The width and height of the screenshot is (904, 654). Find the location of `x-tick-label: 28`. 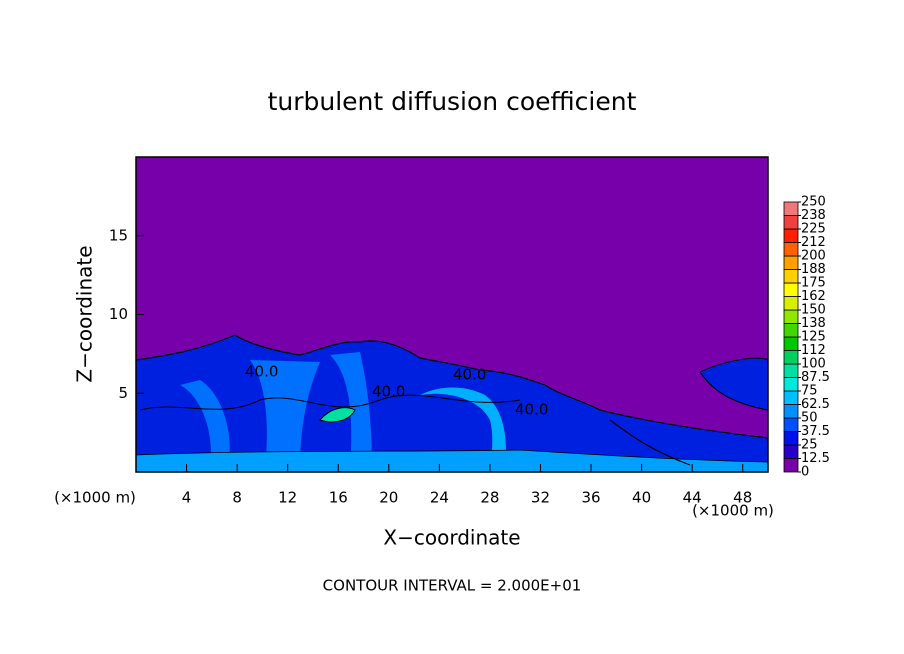

x-tick-label: 28 is located at coordinates (489, 498).